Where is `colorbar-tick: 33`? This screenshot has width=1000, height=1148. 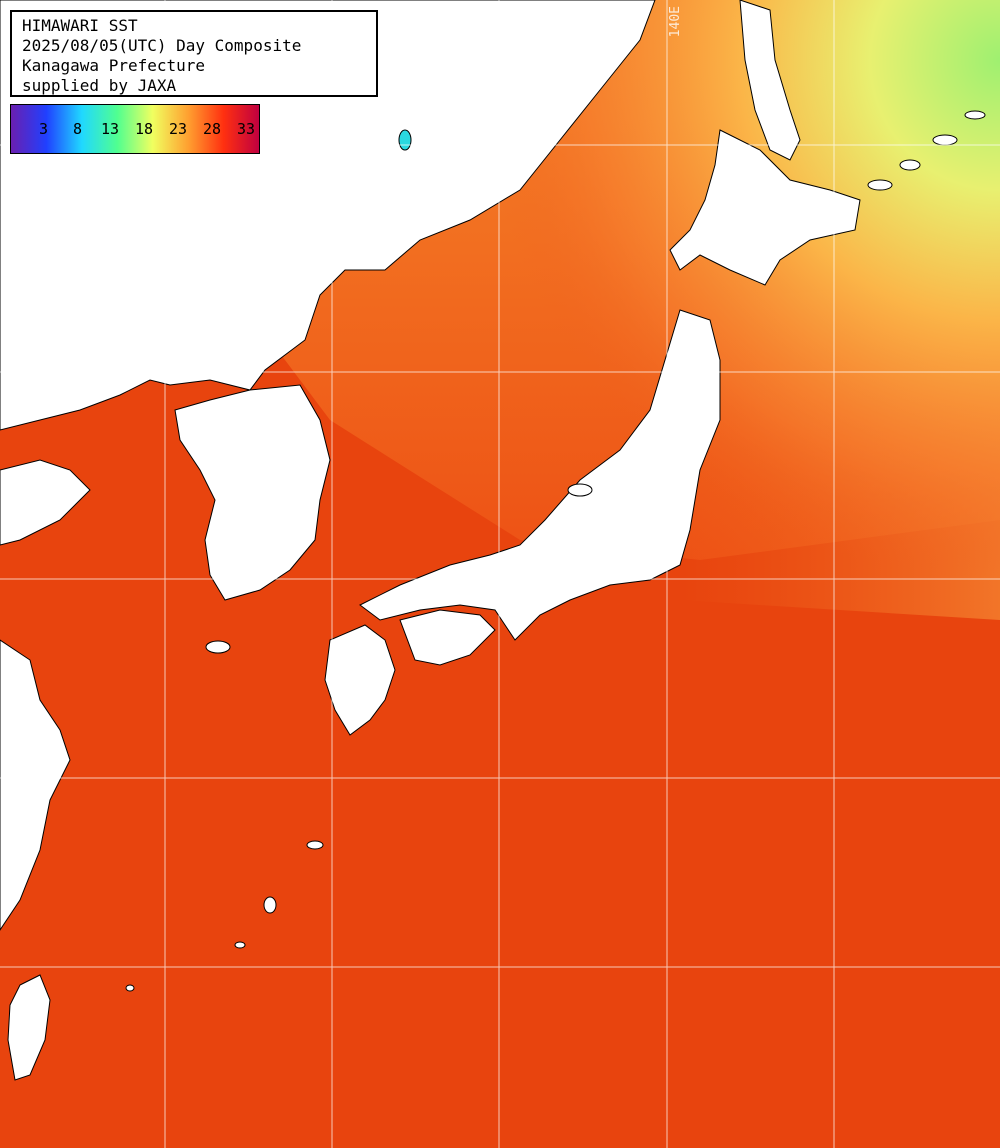
colorbar-tick: 33 is located at coordinates (246, 129).